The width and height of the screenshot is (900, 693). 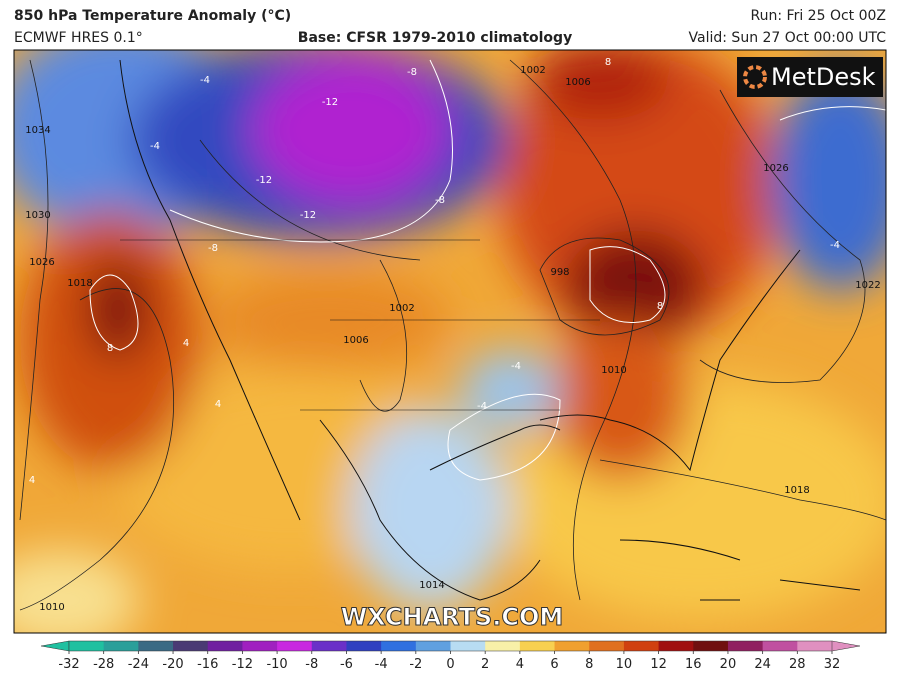 I want to click on isobar-label: 998, so click(x=559, y=272).